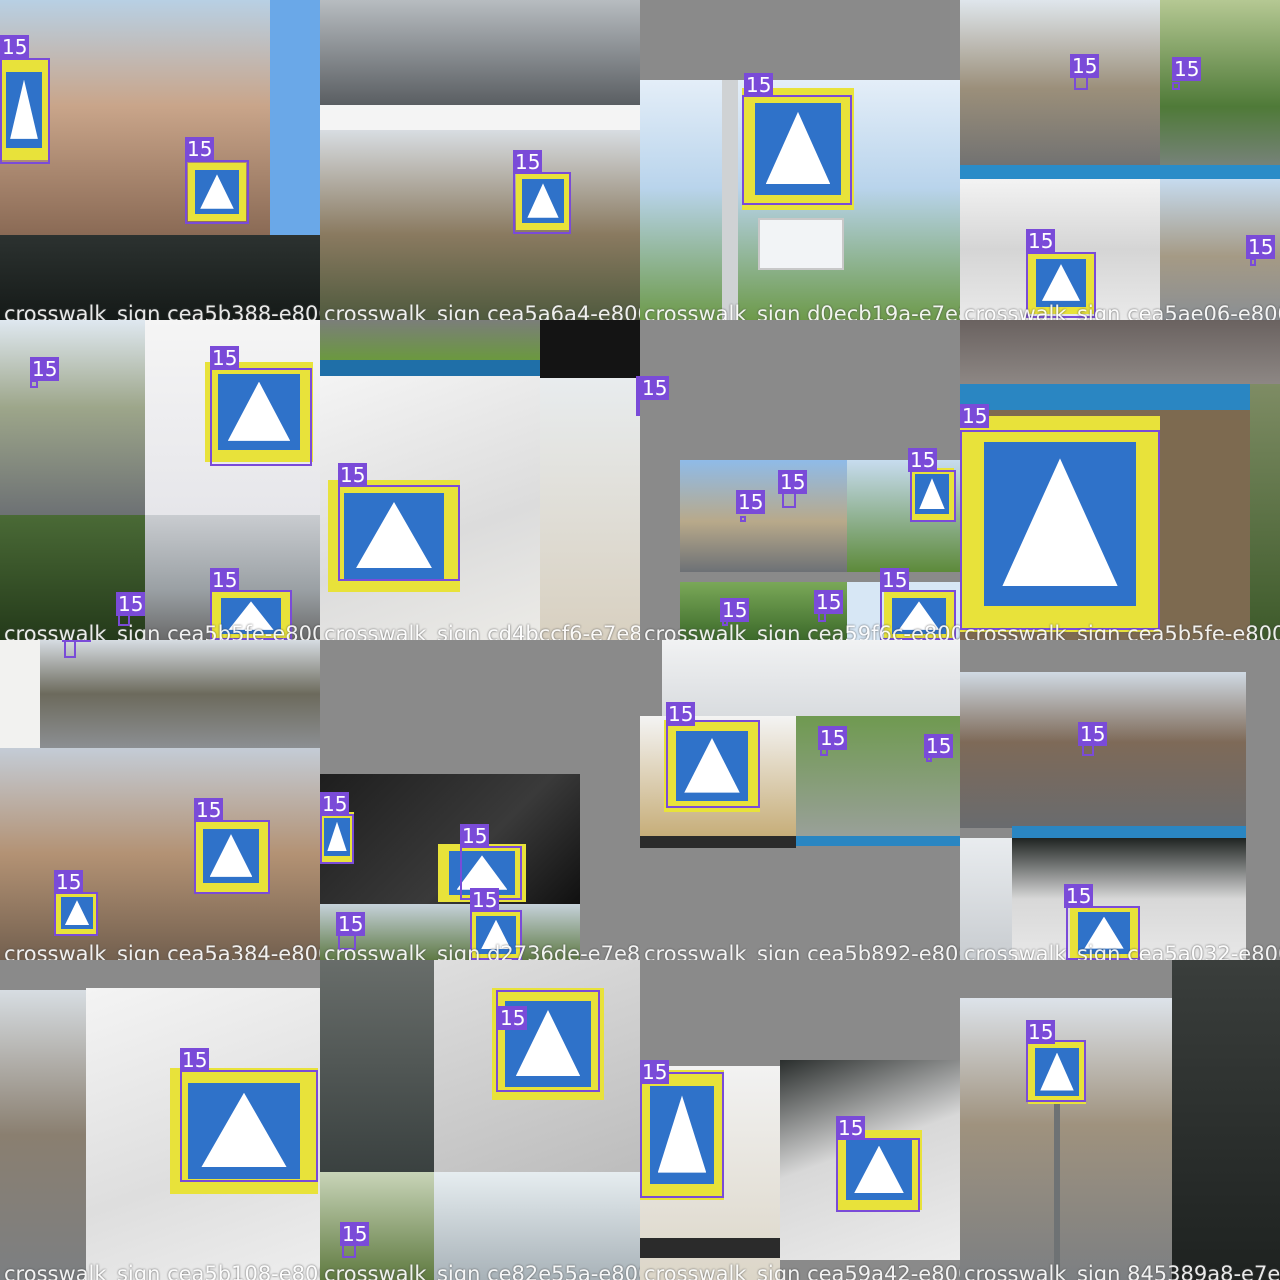 The width and height of the screenshot is (1280, 1280). I want to click on photo-dark, so click(590, 349).